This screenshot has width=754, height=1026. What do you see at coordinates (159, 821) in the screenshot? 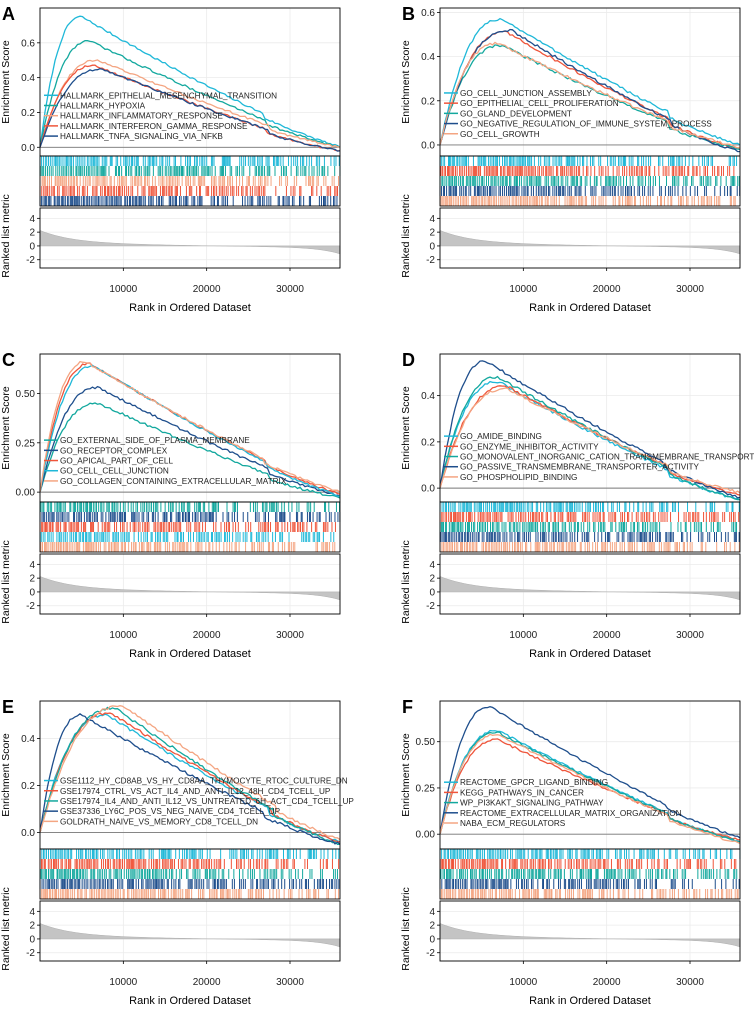
I see `legend-label: GOLDRATH_NAIVE_VS_MEMORY_CD8_TCELL_DN` at bounding box center [159, 821].